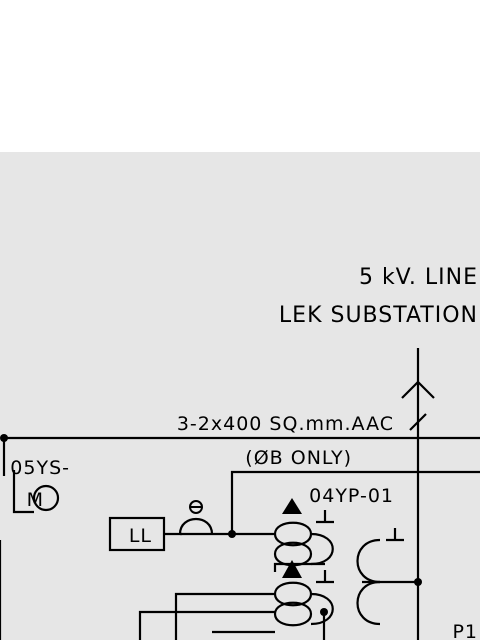  I want to click on motor-symbol, so click(36, 492).